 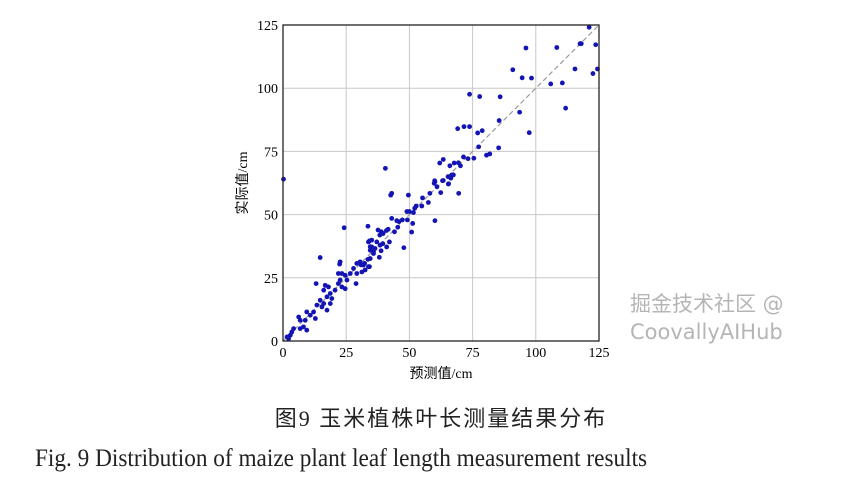 What do you see at coordinates (283, 353) in the screenshot?
I see `x-tick-label: 0` at bounding box center [283, 353].